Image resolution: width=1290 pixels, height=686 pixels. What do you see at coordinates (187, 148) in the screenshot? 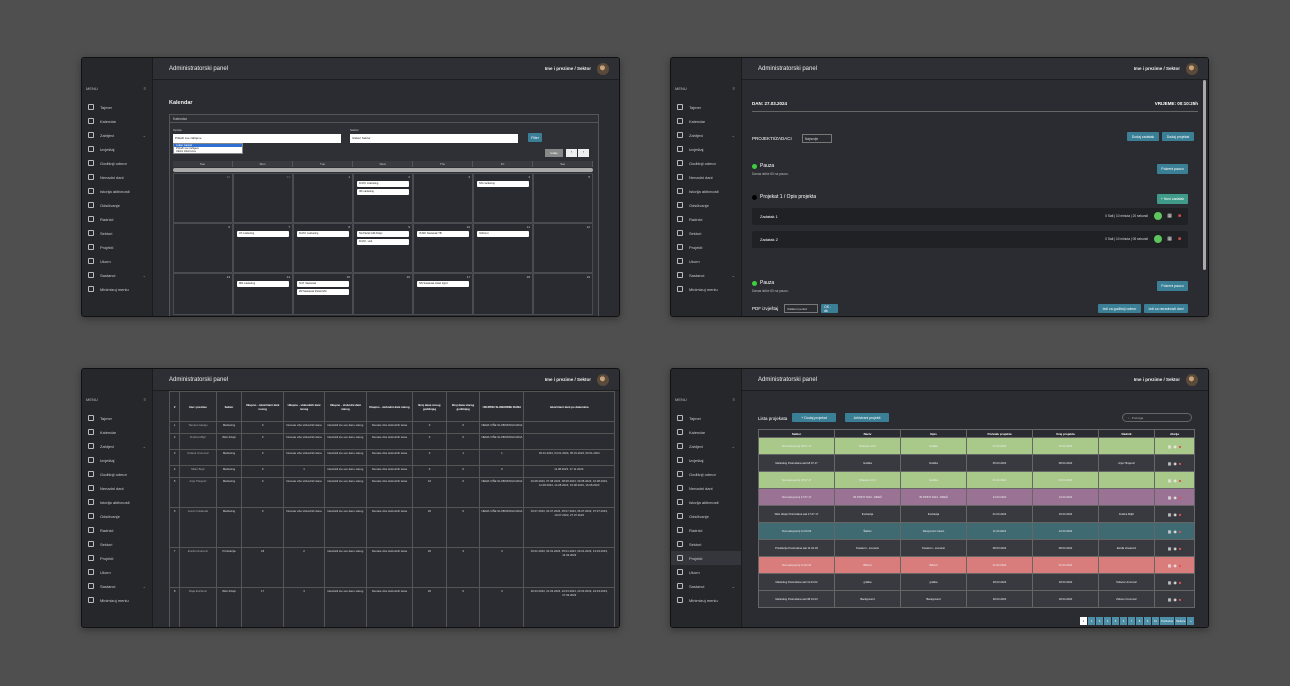
I see `dropdown-option: Prikaži sve zahtjeve` at bounding box center [187, 148].